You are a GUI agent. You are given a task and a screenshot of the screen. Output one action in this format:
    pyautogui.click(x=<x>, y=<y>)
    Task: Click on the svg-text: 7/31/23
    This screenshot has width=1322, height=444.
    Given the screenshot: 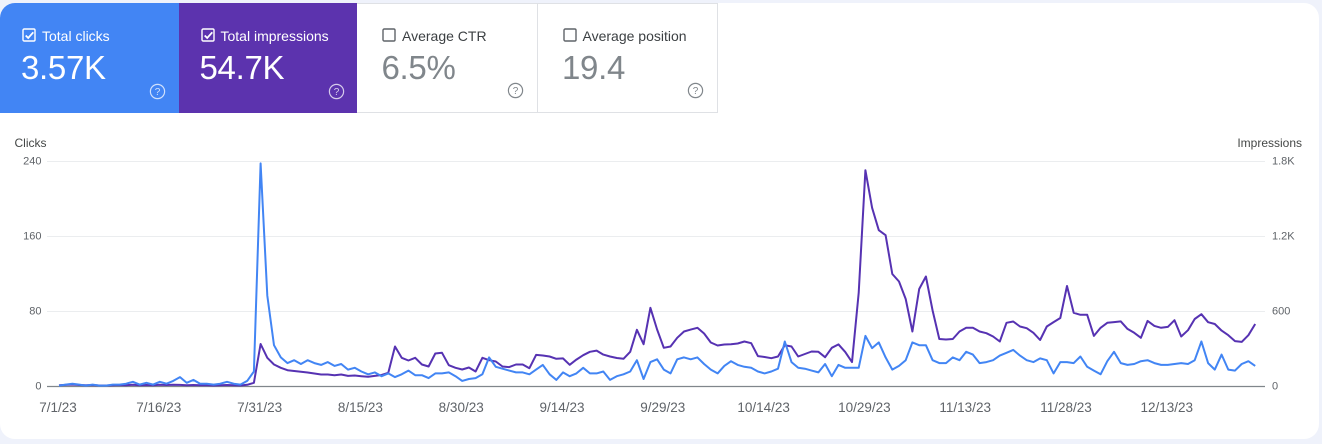 What is the action you would take?
    pyautogui.click(x=259, y=407)
    